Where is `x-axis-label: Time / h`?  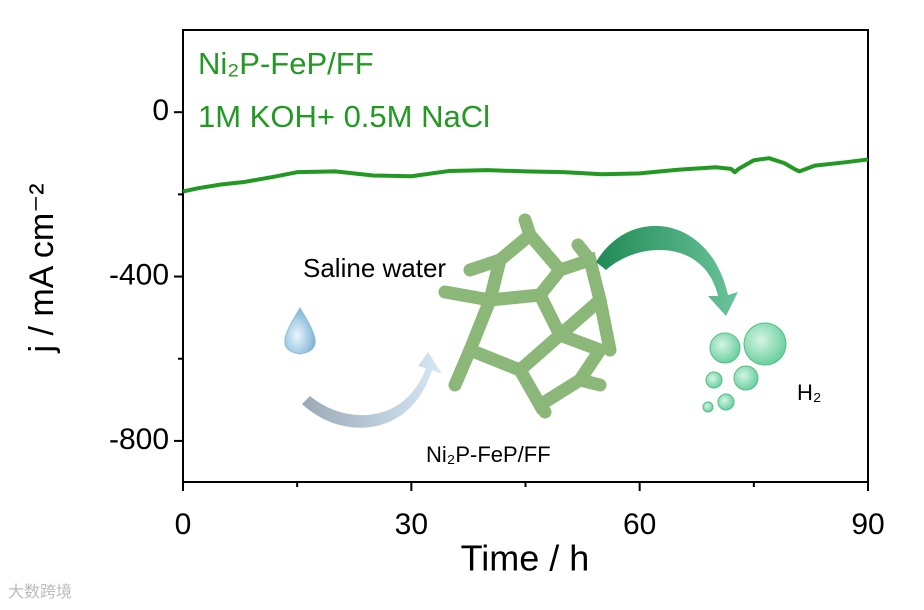
x-axis-label: Time / h is located at coordinates (525, 558).